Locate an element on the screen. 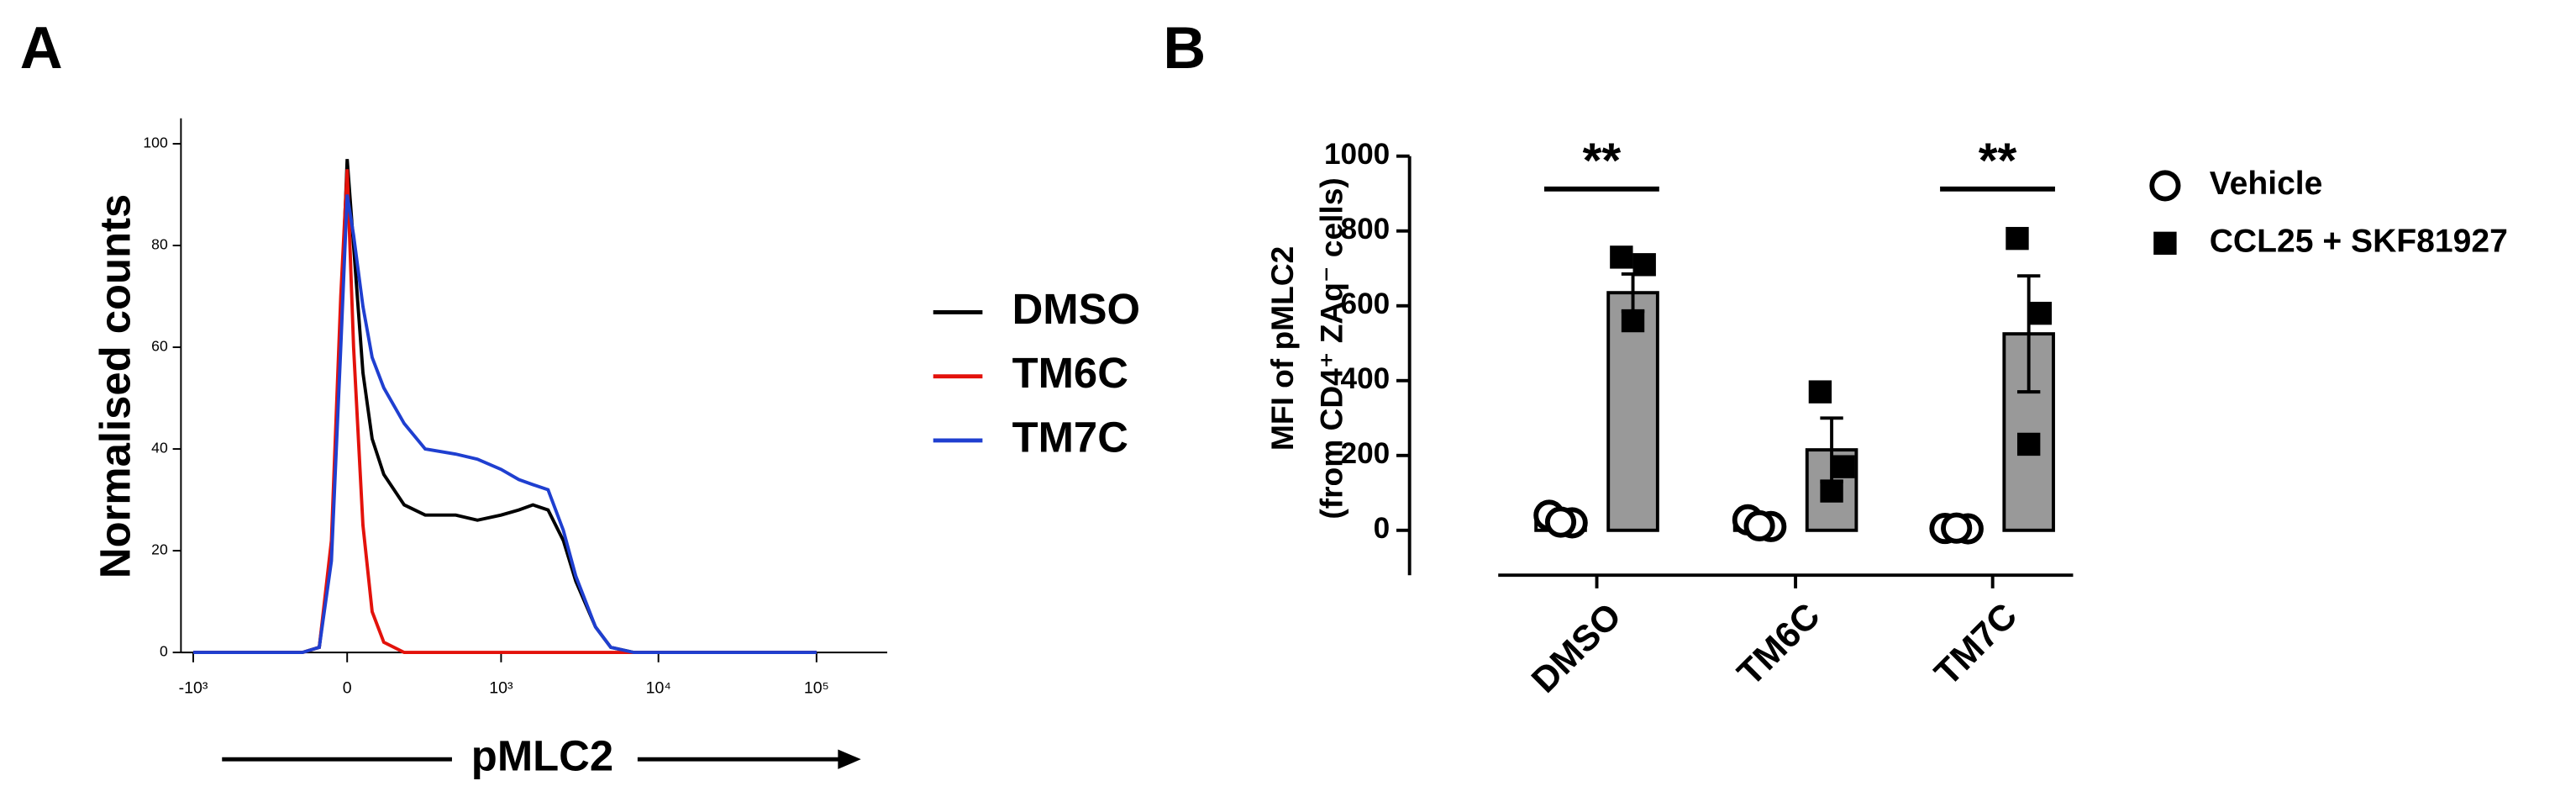 This screenshot has height=802, width=2576. y-tick-label: 20 is located at coordinates (159, 549).